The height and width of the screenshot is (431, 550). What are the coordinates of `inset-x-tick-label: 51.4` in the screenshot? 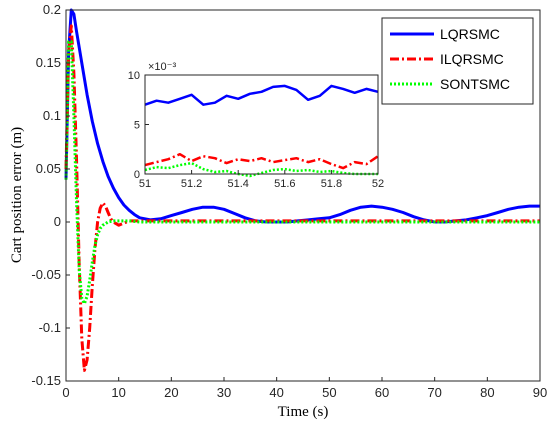 It's located at (237, 184).